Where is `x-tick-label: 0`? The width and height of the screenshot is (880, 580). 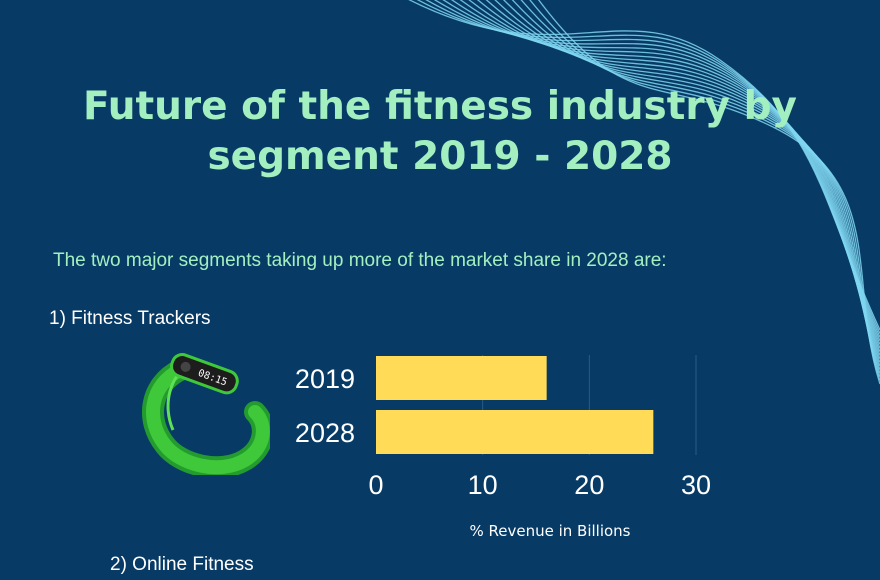 x-tick-label: 0 is located at coordinates (375, 485).